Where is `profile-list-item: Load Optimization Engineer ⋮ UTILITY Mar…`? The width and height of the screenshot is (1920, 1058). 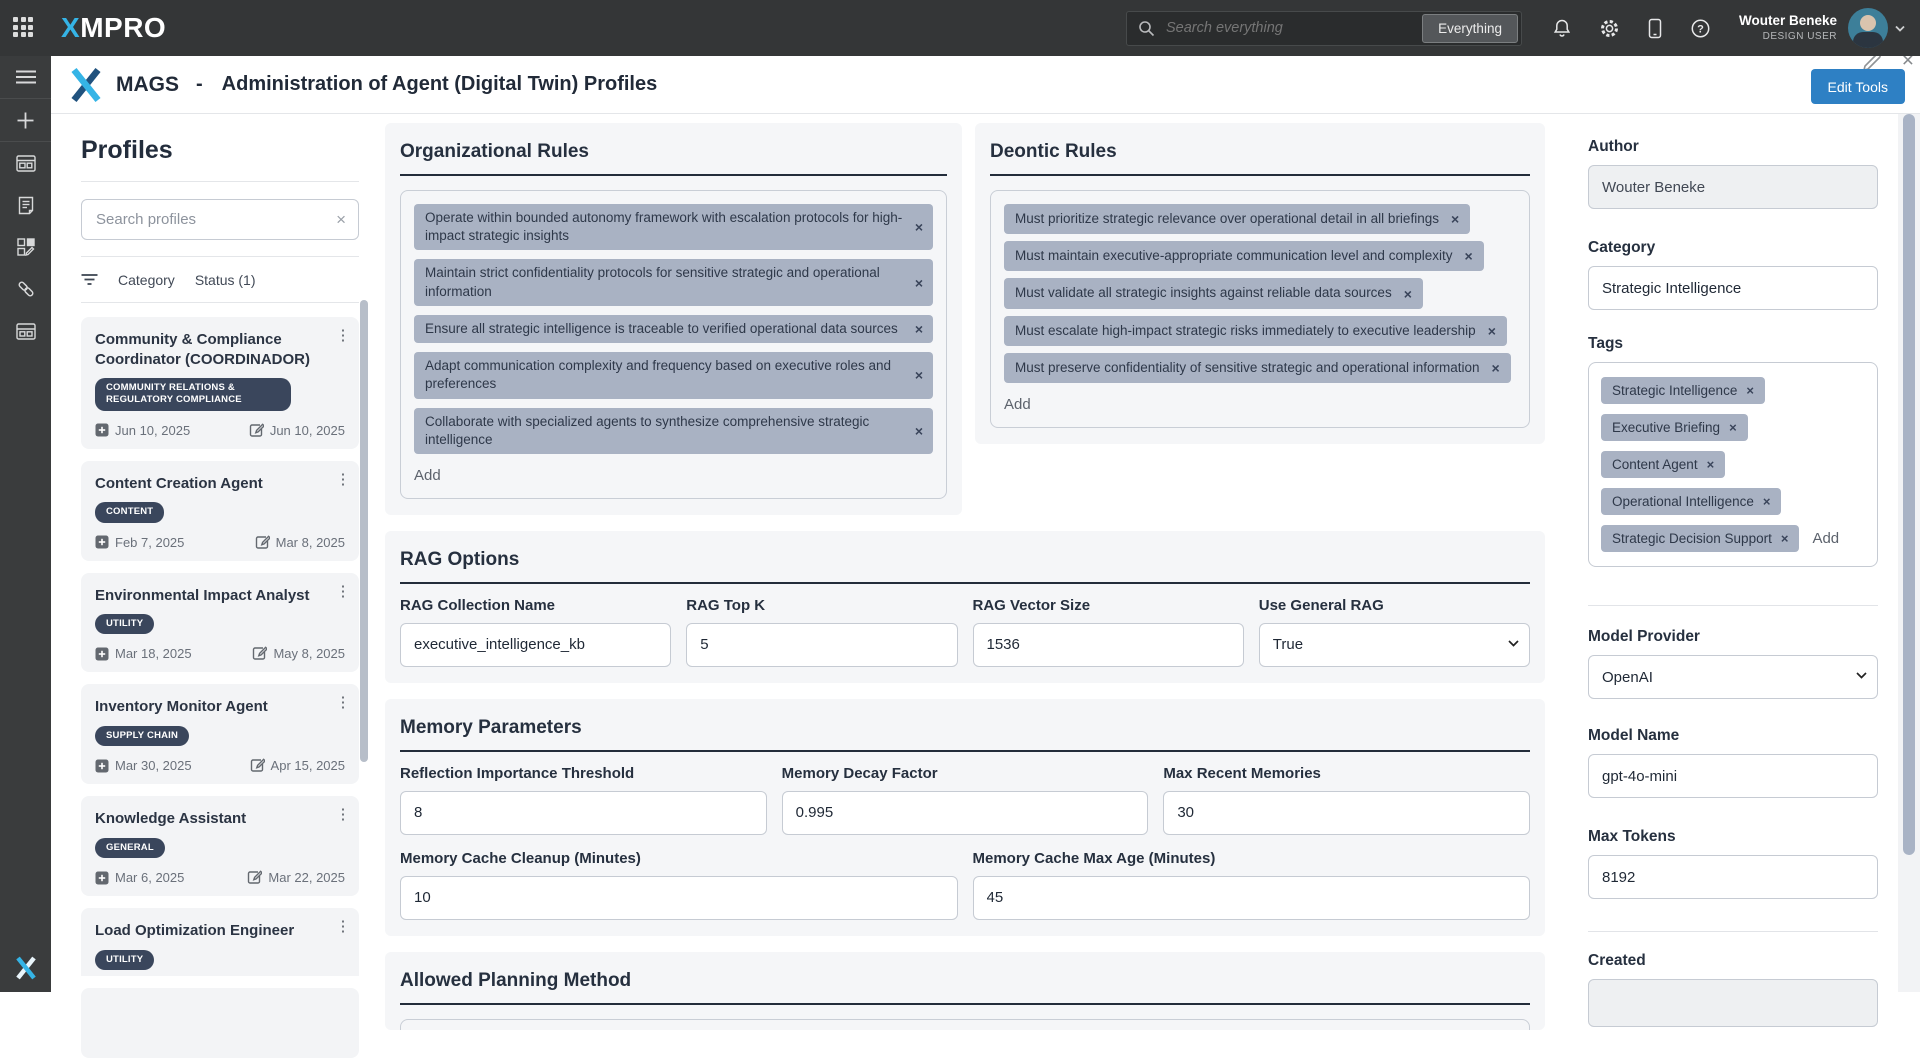
profile-list-item: Load Optimization Engineer ⋮ UTILITY Mar… is located at coordinates (220, 942).